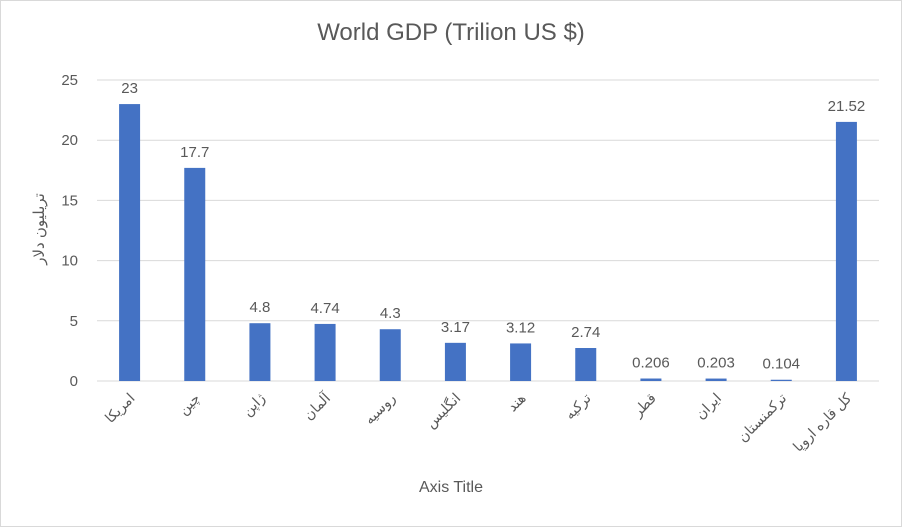  What do you see at coordinates (847, 106) in the screenshot?
I see `data-label: 21.52` at bounding box center [847, 106].